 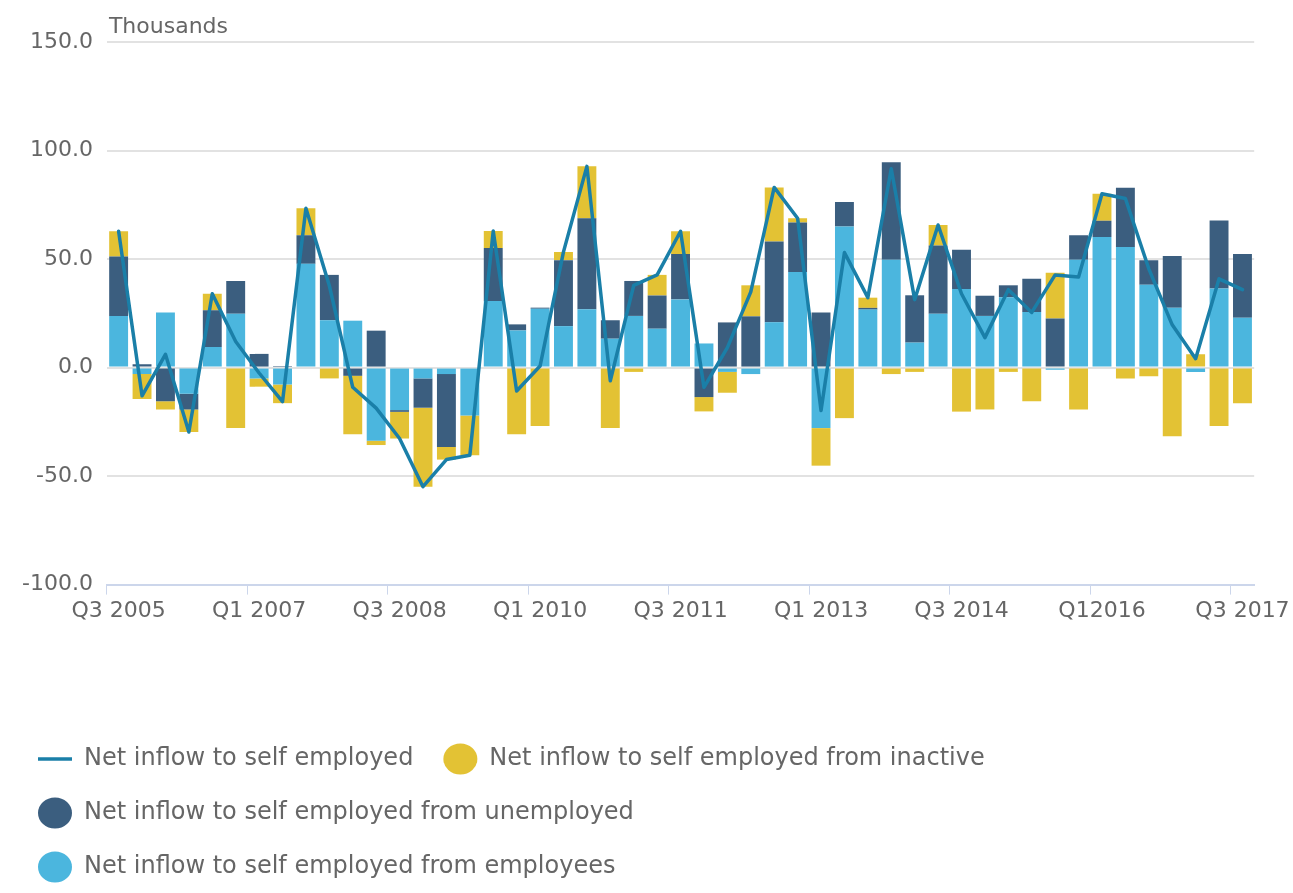 I want to click on y-tick-label: 0.0, so click(x=75, y=366).